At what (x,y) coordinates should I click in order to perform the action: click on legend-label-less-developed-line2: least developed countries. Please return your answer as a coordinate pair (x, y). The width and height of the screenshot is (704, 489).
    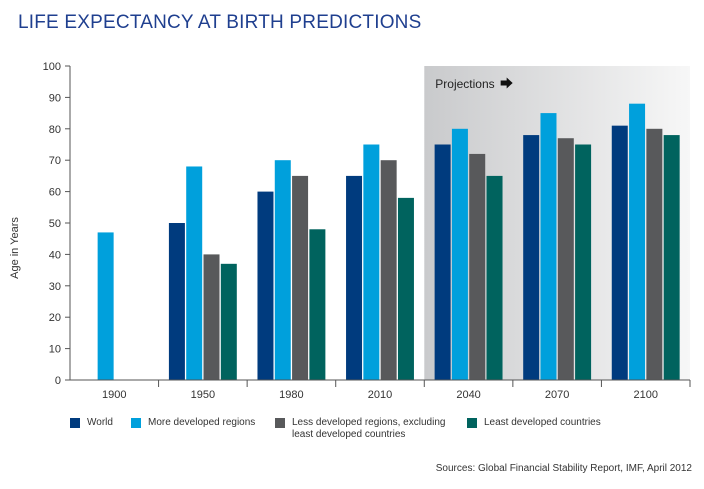
    Looking at the image, I should click on (349, 434).